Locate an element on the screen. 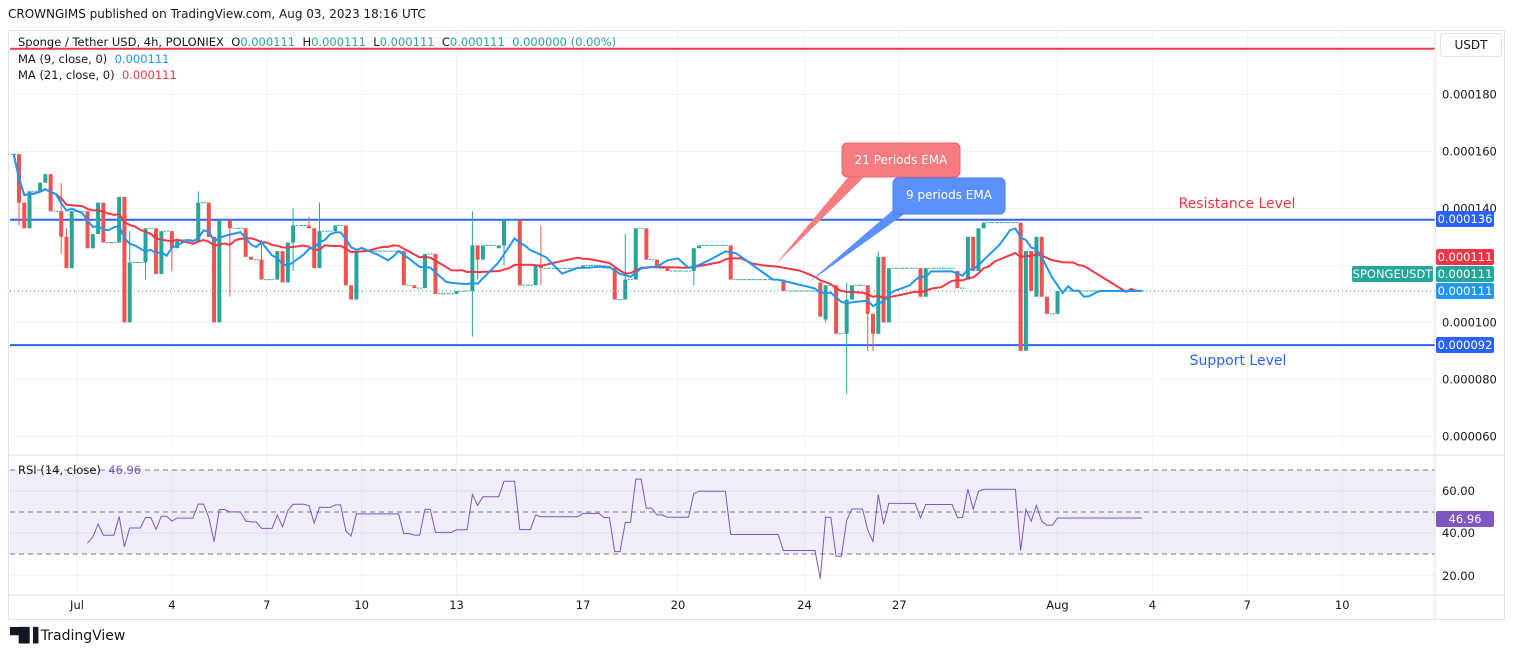  rsi-legend: RSI (14, close) 46.96 is located at coordinates (79, 470).